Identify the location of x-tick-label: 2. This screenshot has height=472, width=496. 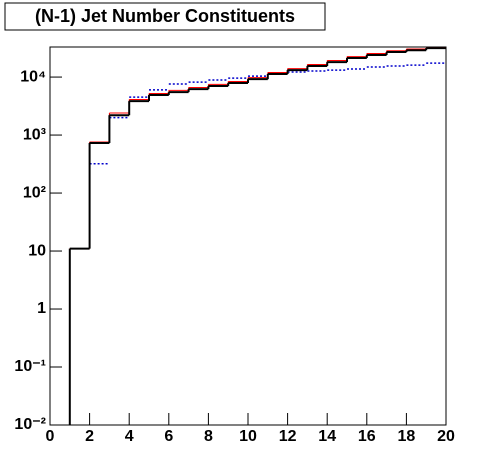
(89, 436).